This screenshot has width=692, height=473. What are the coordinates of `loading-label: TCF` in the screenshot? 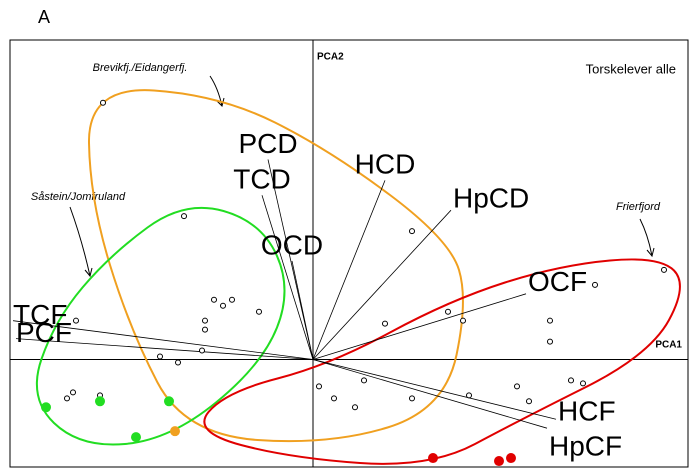 It's located at (40, 314).